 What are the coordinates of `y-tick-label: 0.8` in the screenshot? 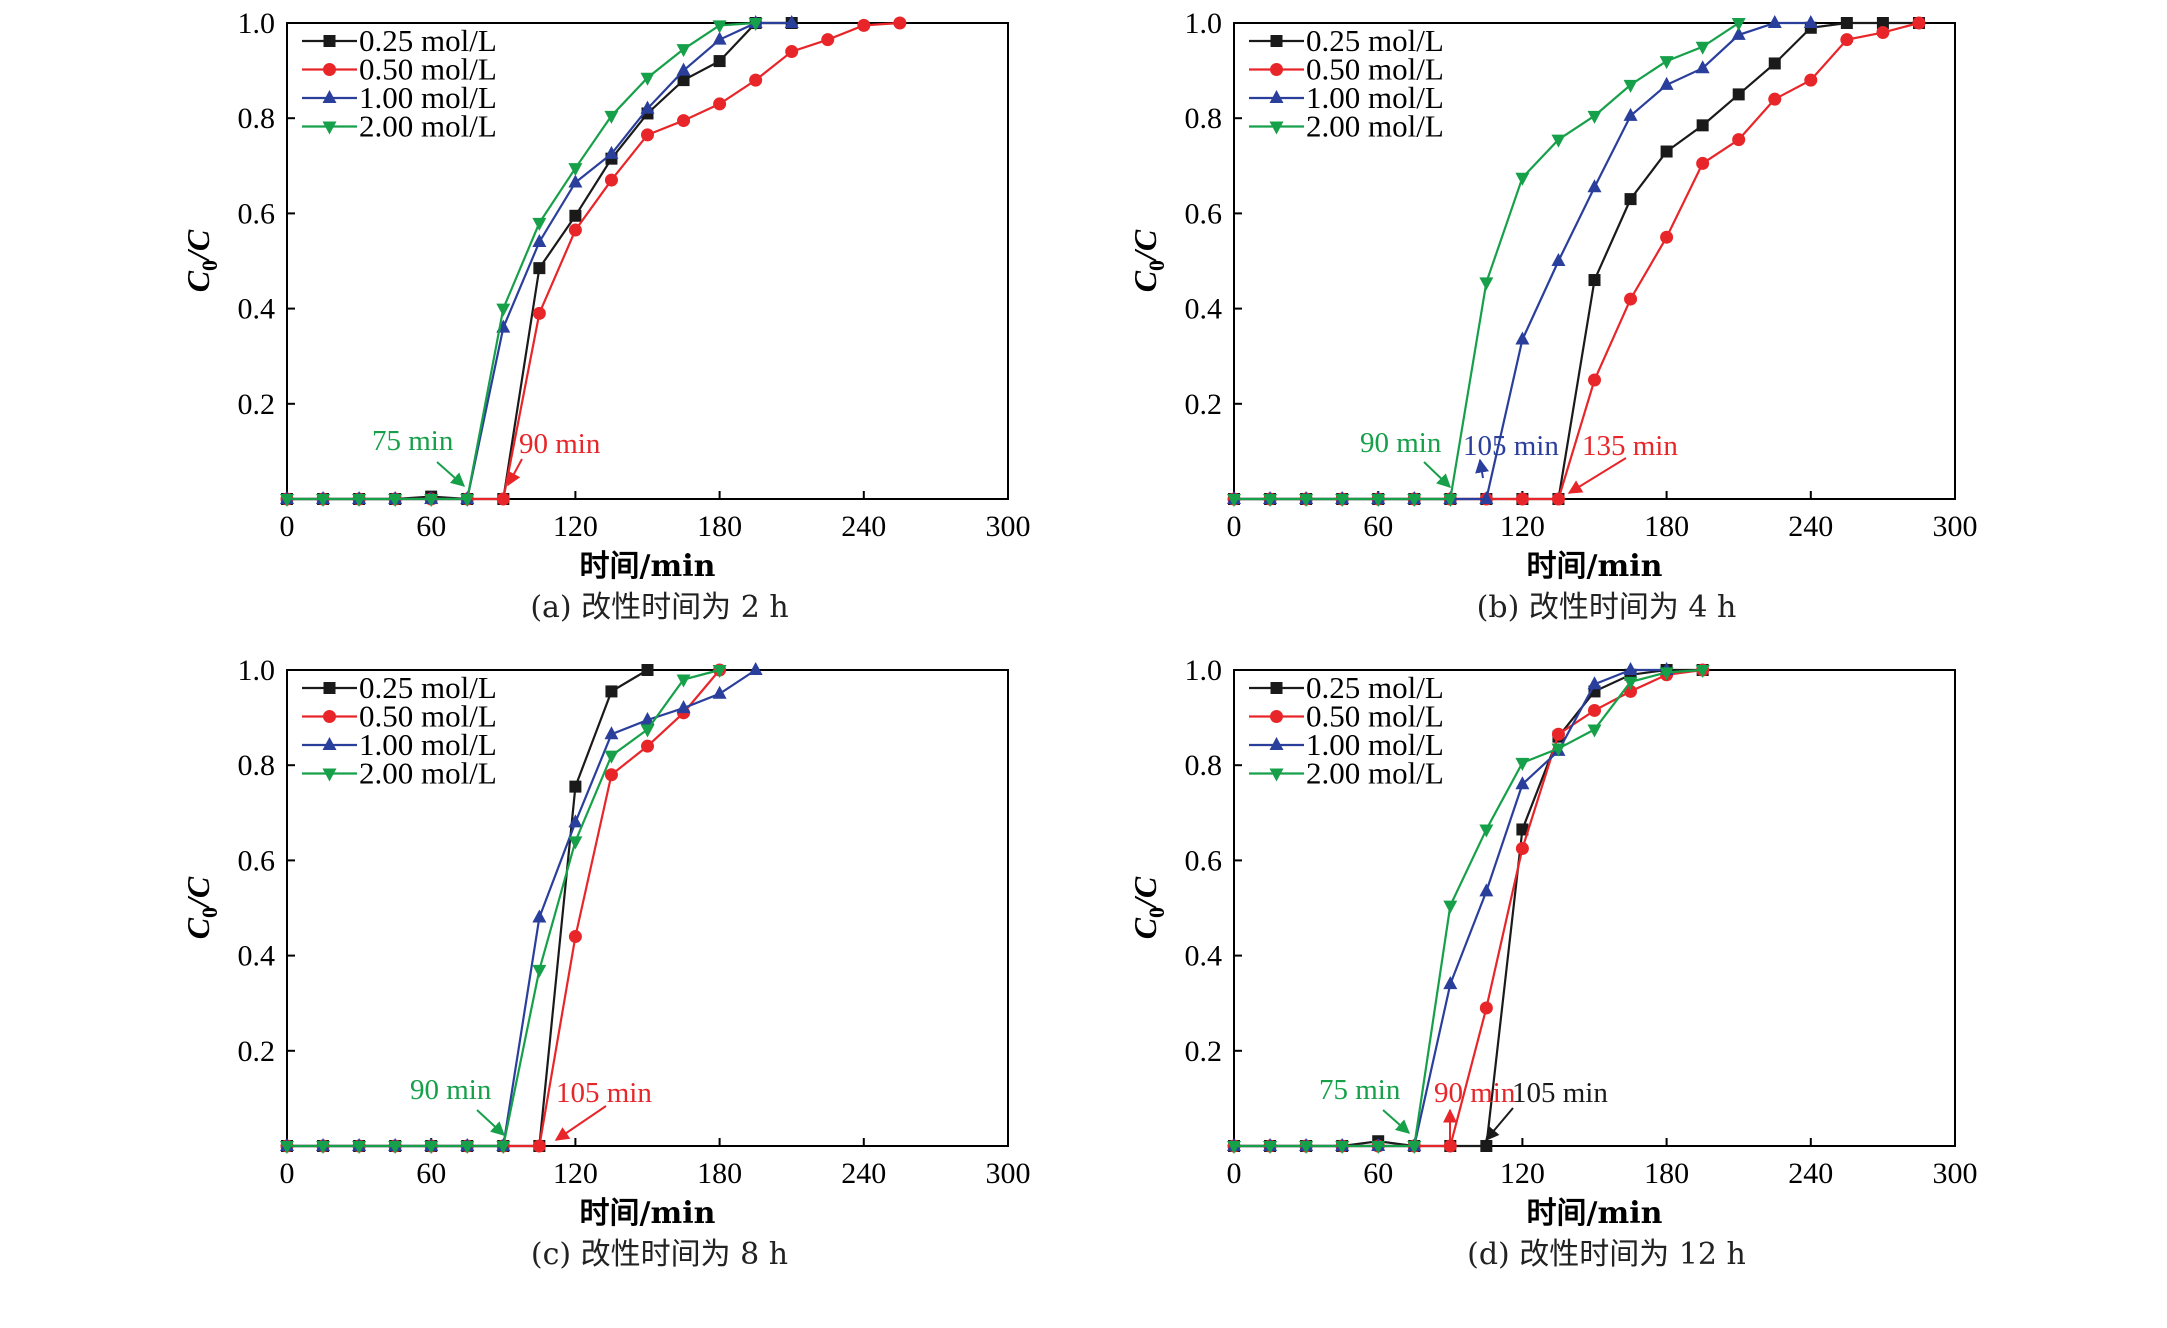 It's located at (257, 765).